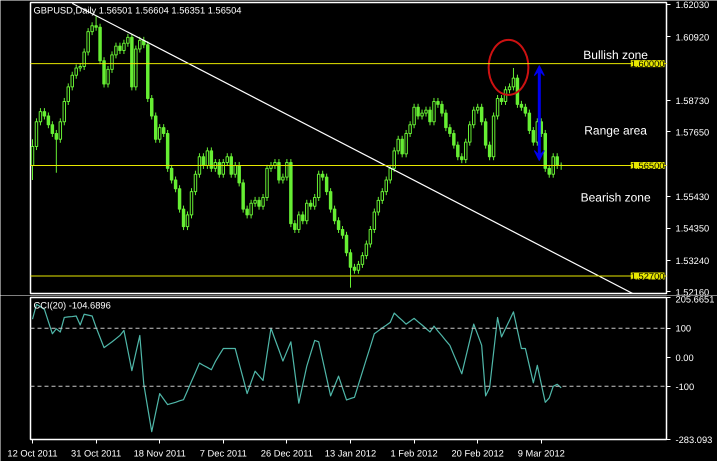 This screenshot has width=717, height=461. Describe the element at coordinates (223, 453) in the screenshot. I see `x-tick-label: 7 Dec 2011` at that location.